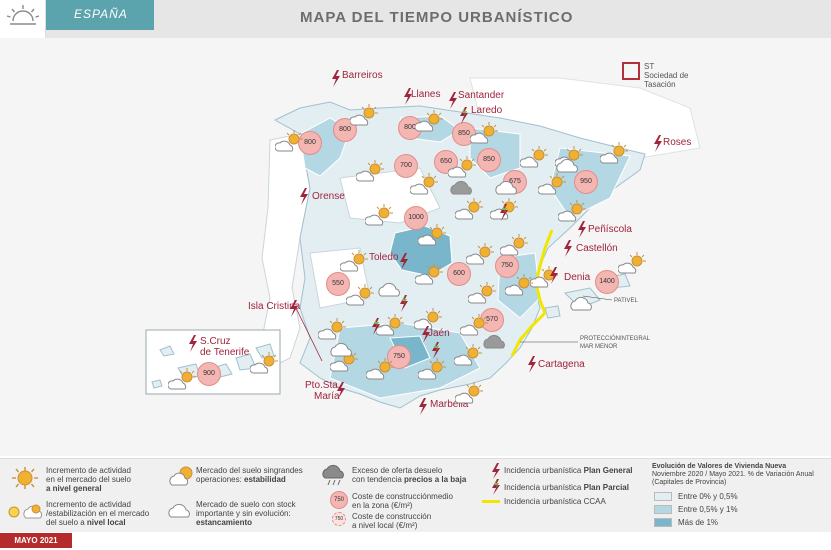  I want to click on legend-plan-general-bold: Plan General, so click(608, 470).